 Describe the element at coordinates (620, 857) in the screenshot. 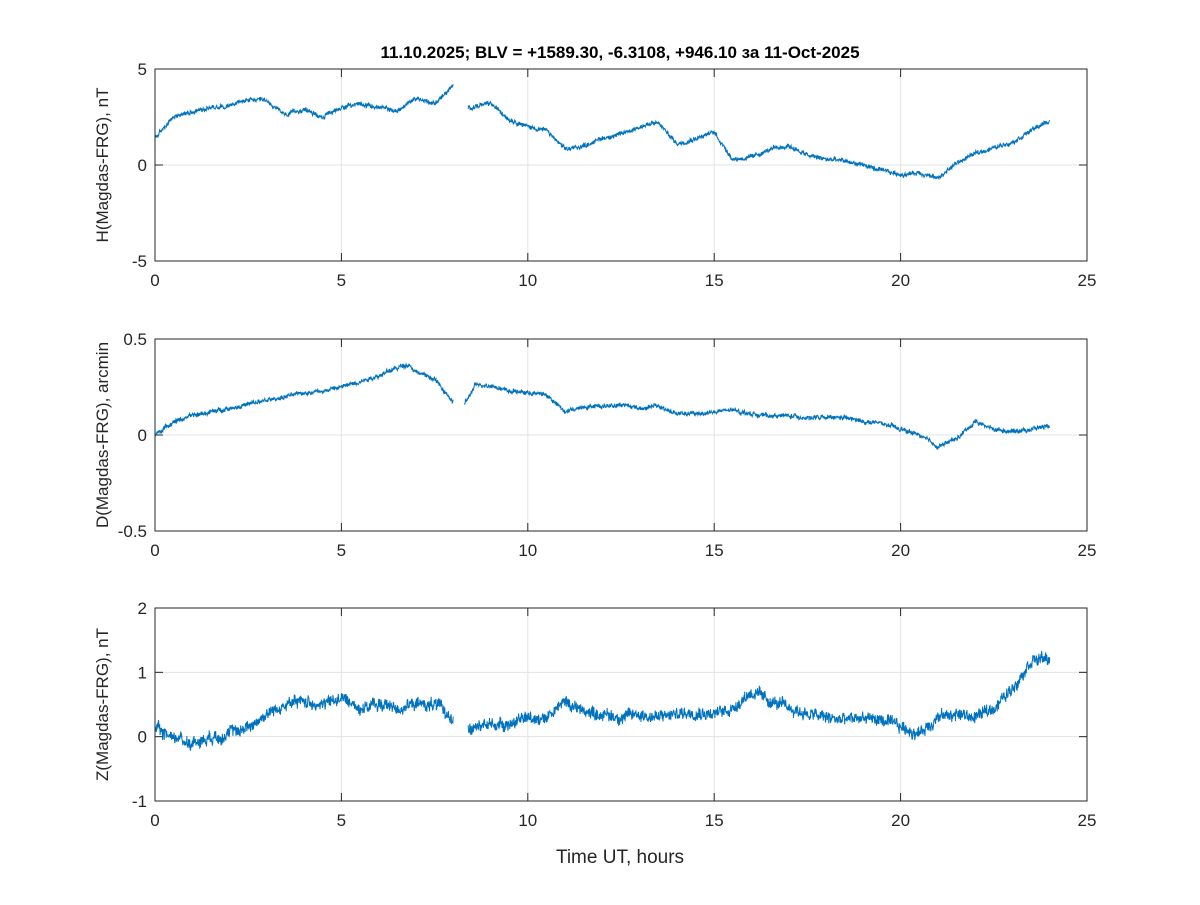

I see `x-axis-label: Time UT, hours` at that location.